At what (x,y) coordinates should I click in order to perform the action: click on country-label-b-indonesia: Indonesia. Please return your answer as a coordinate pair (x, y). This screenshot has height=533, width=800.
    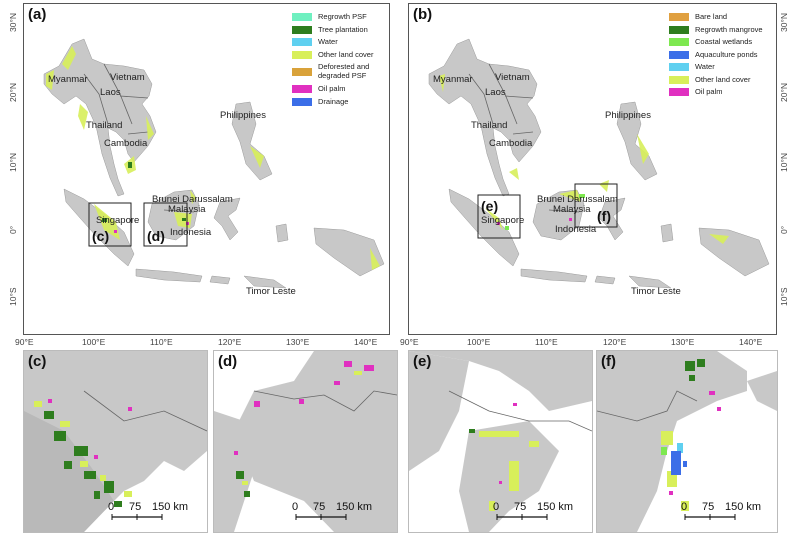
    Looking at the image, I should click on (576, 229).